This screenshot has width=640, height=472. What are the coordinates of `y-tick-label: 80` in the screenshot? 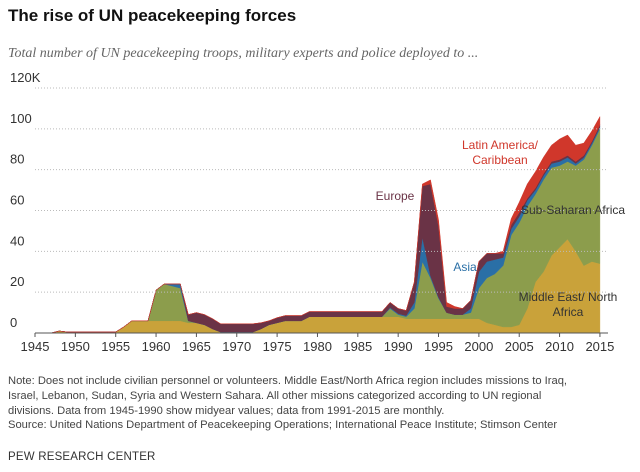 It's located at (17, 159).